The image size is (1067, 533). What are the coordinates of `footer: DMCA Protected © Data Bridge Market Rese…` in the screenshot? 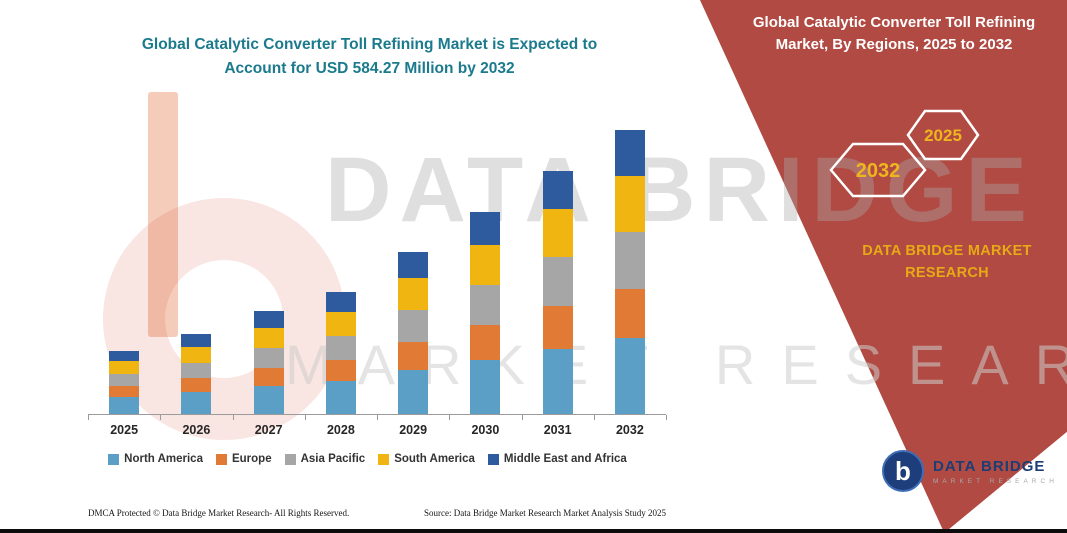 It's located at (377, 513).